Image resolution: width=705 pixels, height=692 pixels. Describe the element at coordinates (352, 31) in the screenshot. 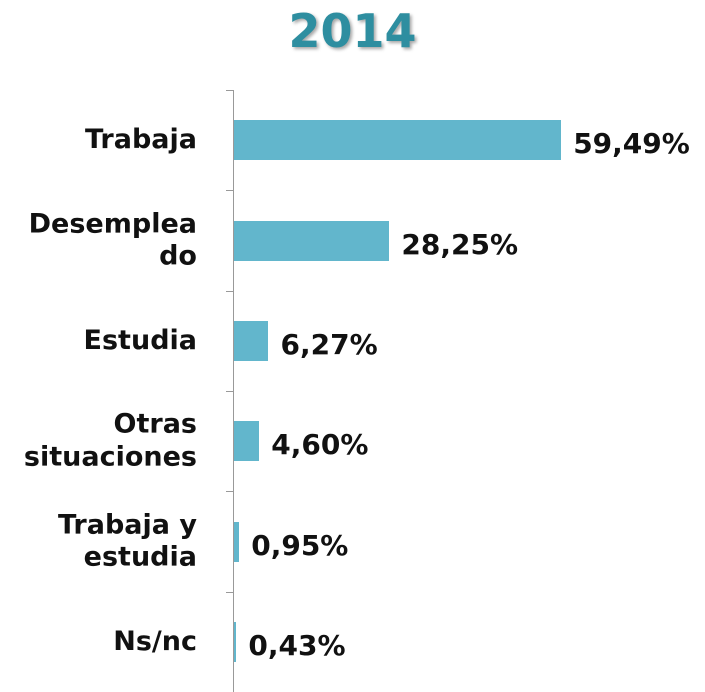

I see `chart-title: 2014` at that location.